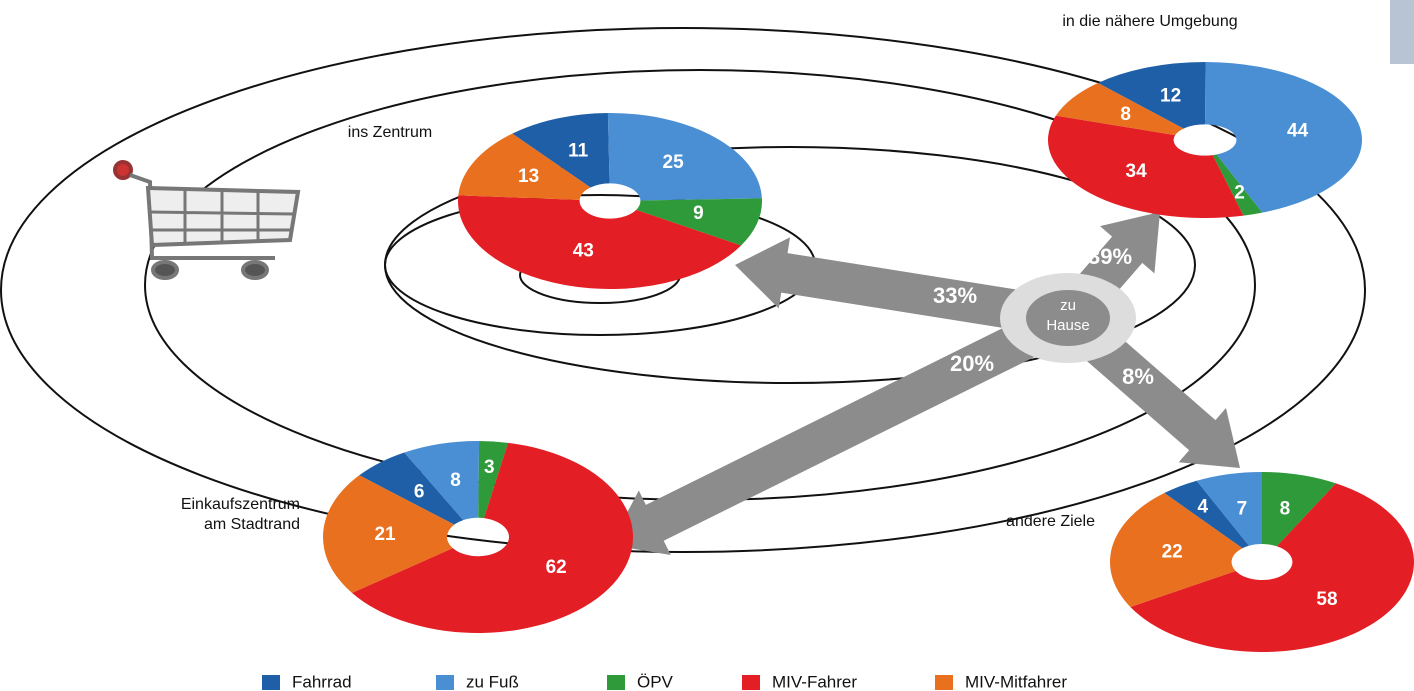 Image resolution: width=1414 pixels, height=691 pixels. I want to click on slice-label: 4, so click(1203, 507).